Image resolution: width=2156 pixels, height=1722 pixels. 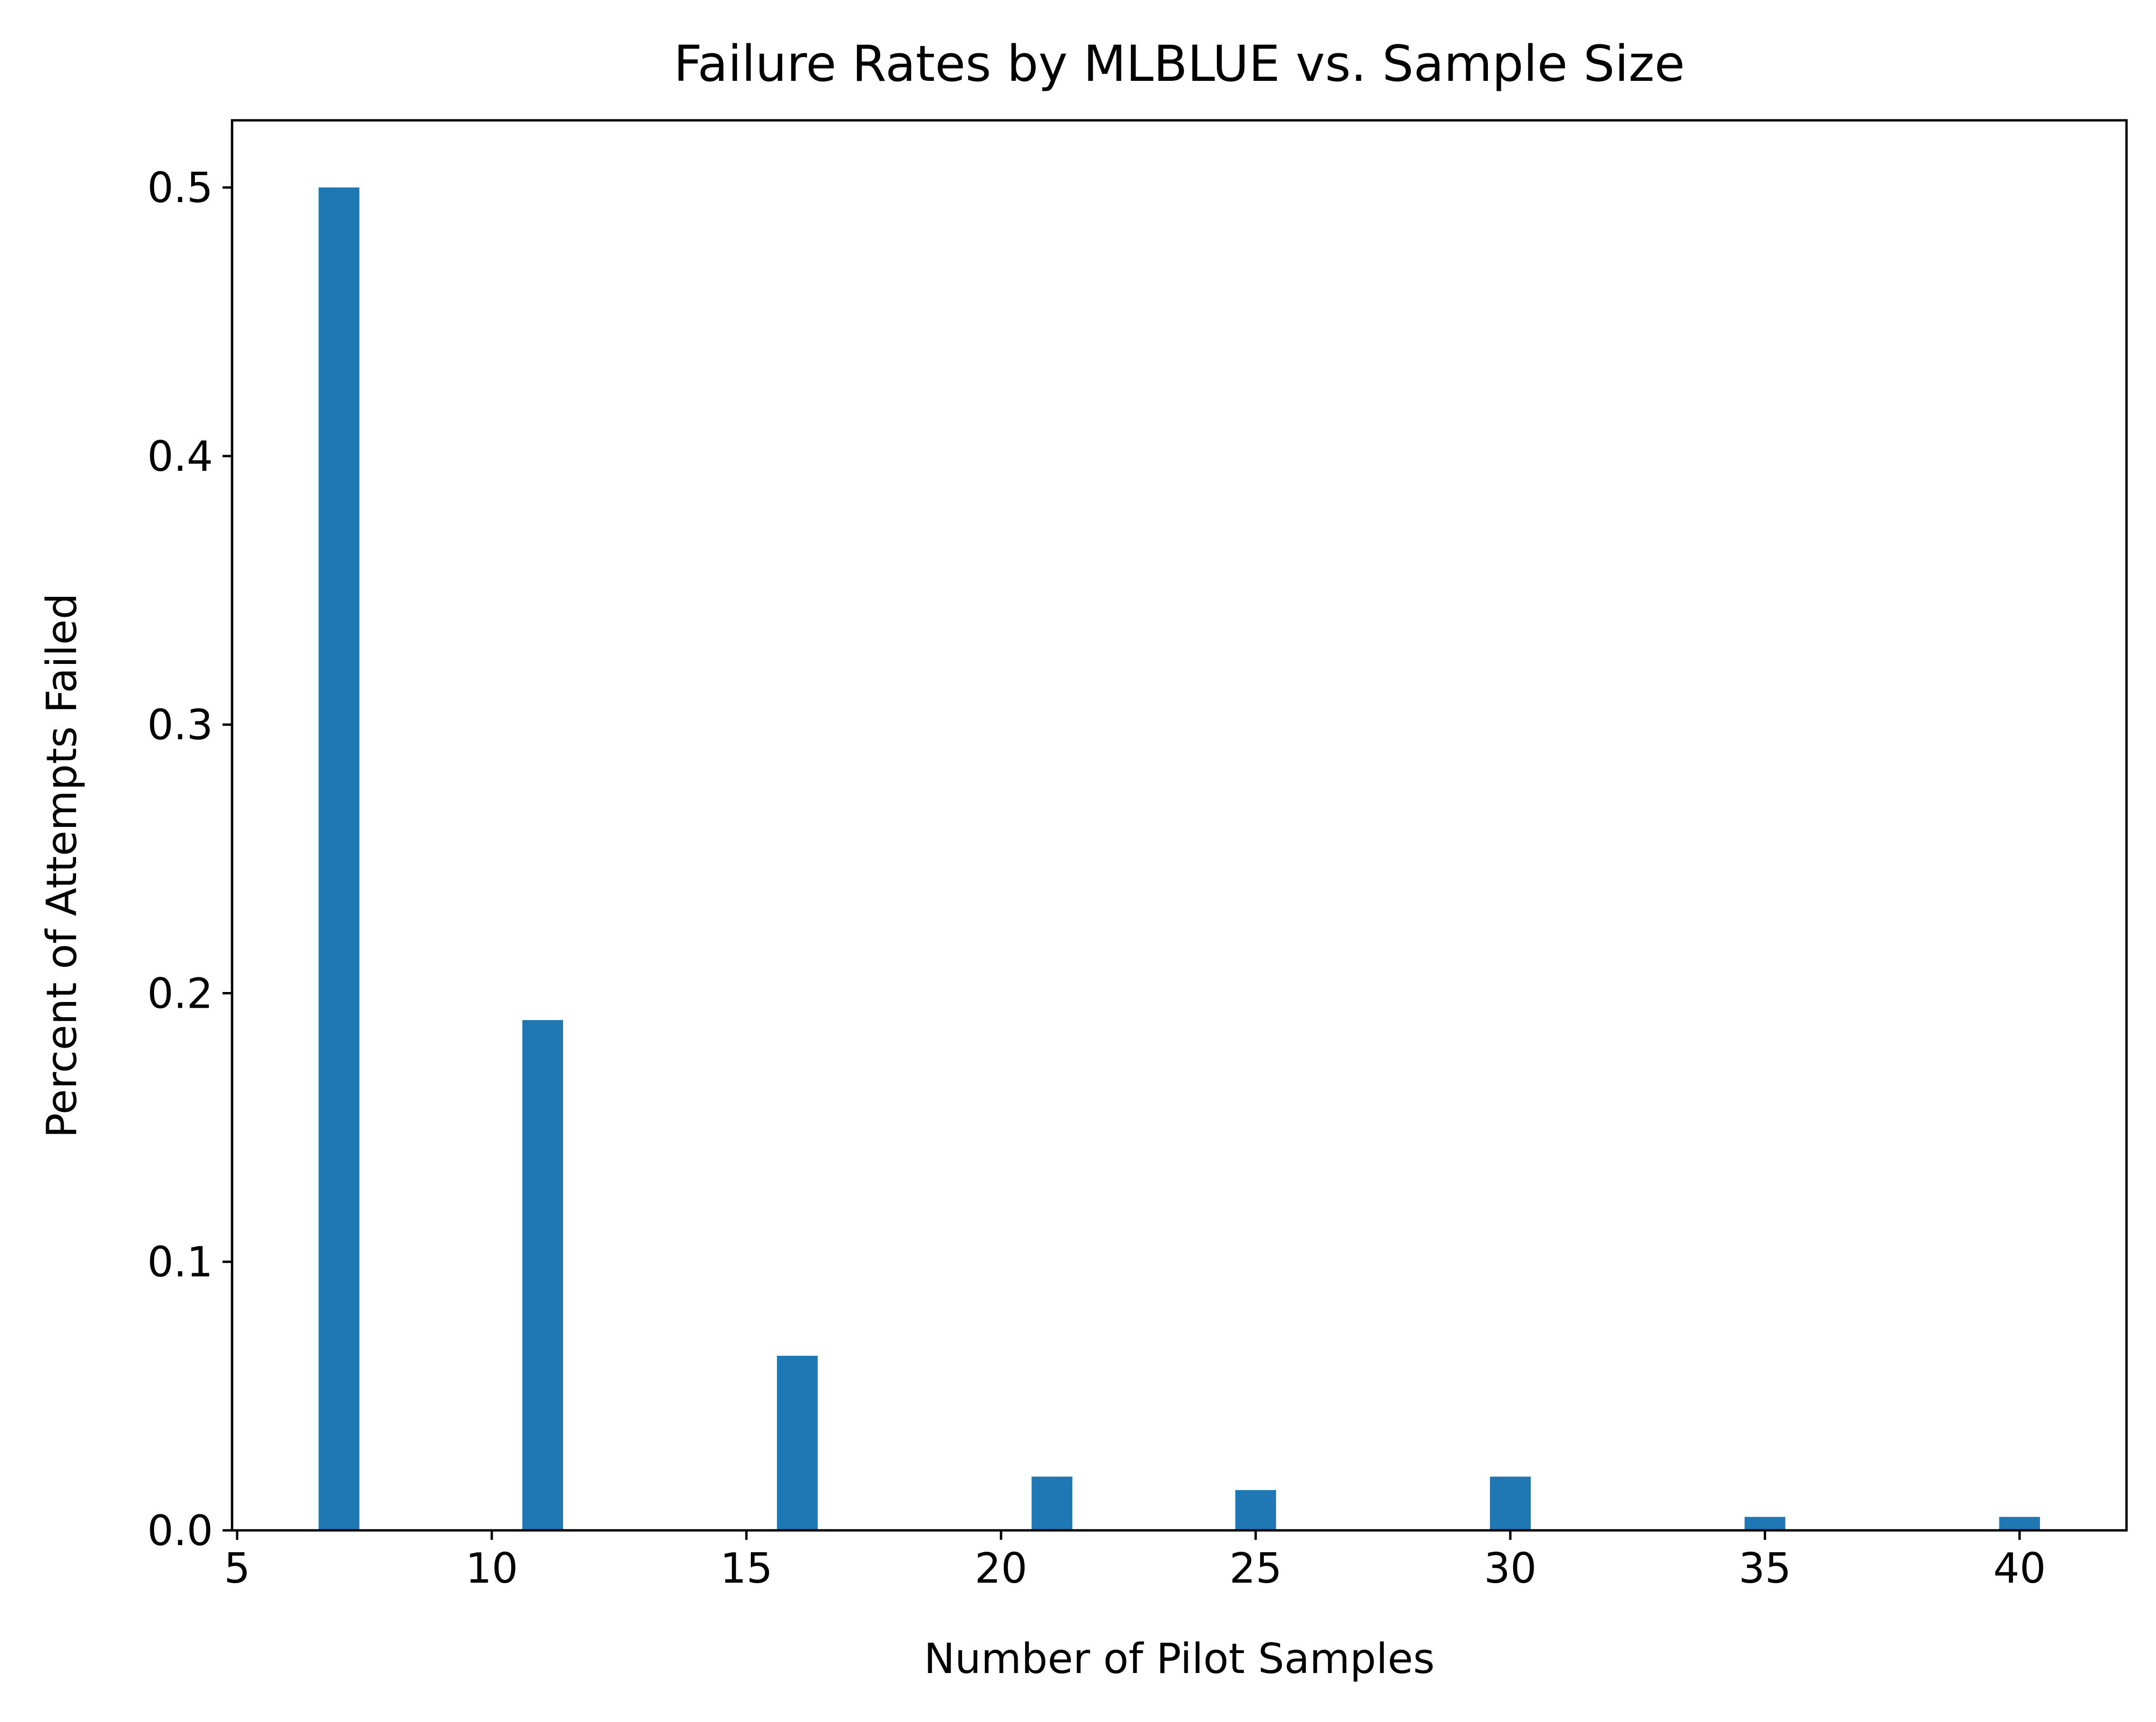 What do you see at coordinates (180, 725) in the screenshot?
I see `y-tick-label: 0.3` at bounding box center [180, 725].